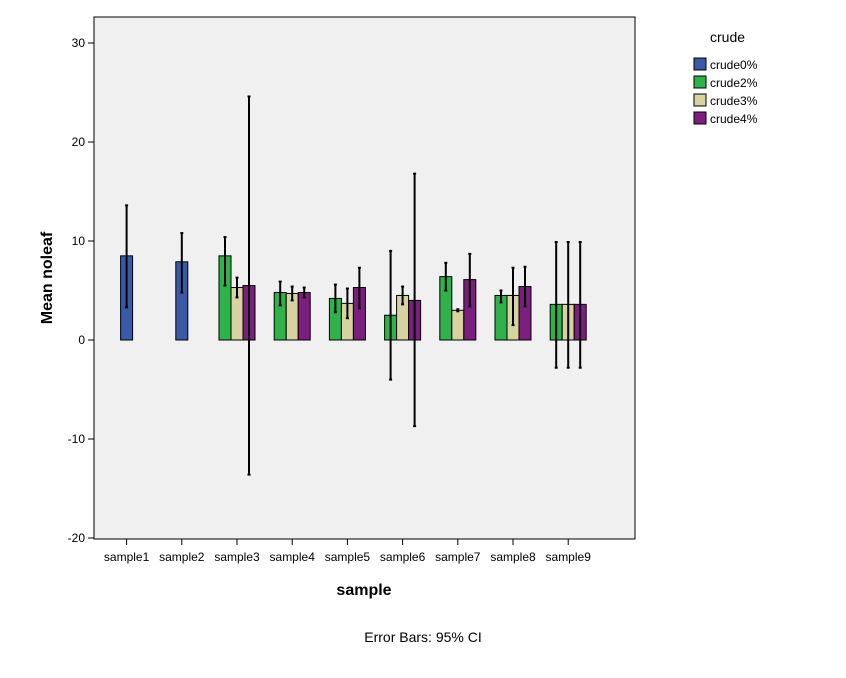 The image size is (846, 678). What do you see at coordinates (700, 82) in the screenshot?
I see `legend-swatch-crude2%` at bounding box center [700, 82].